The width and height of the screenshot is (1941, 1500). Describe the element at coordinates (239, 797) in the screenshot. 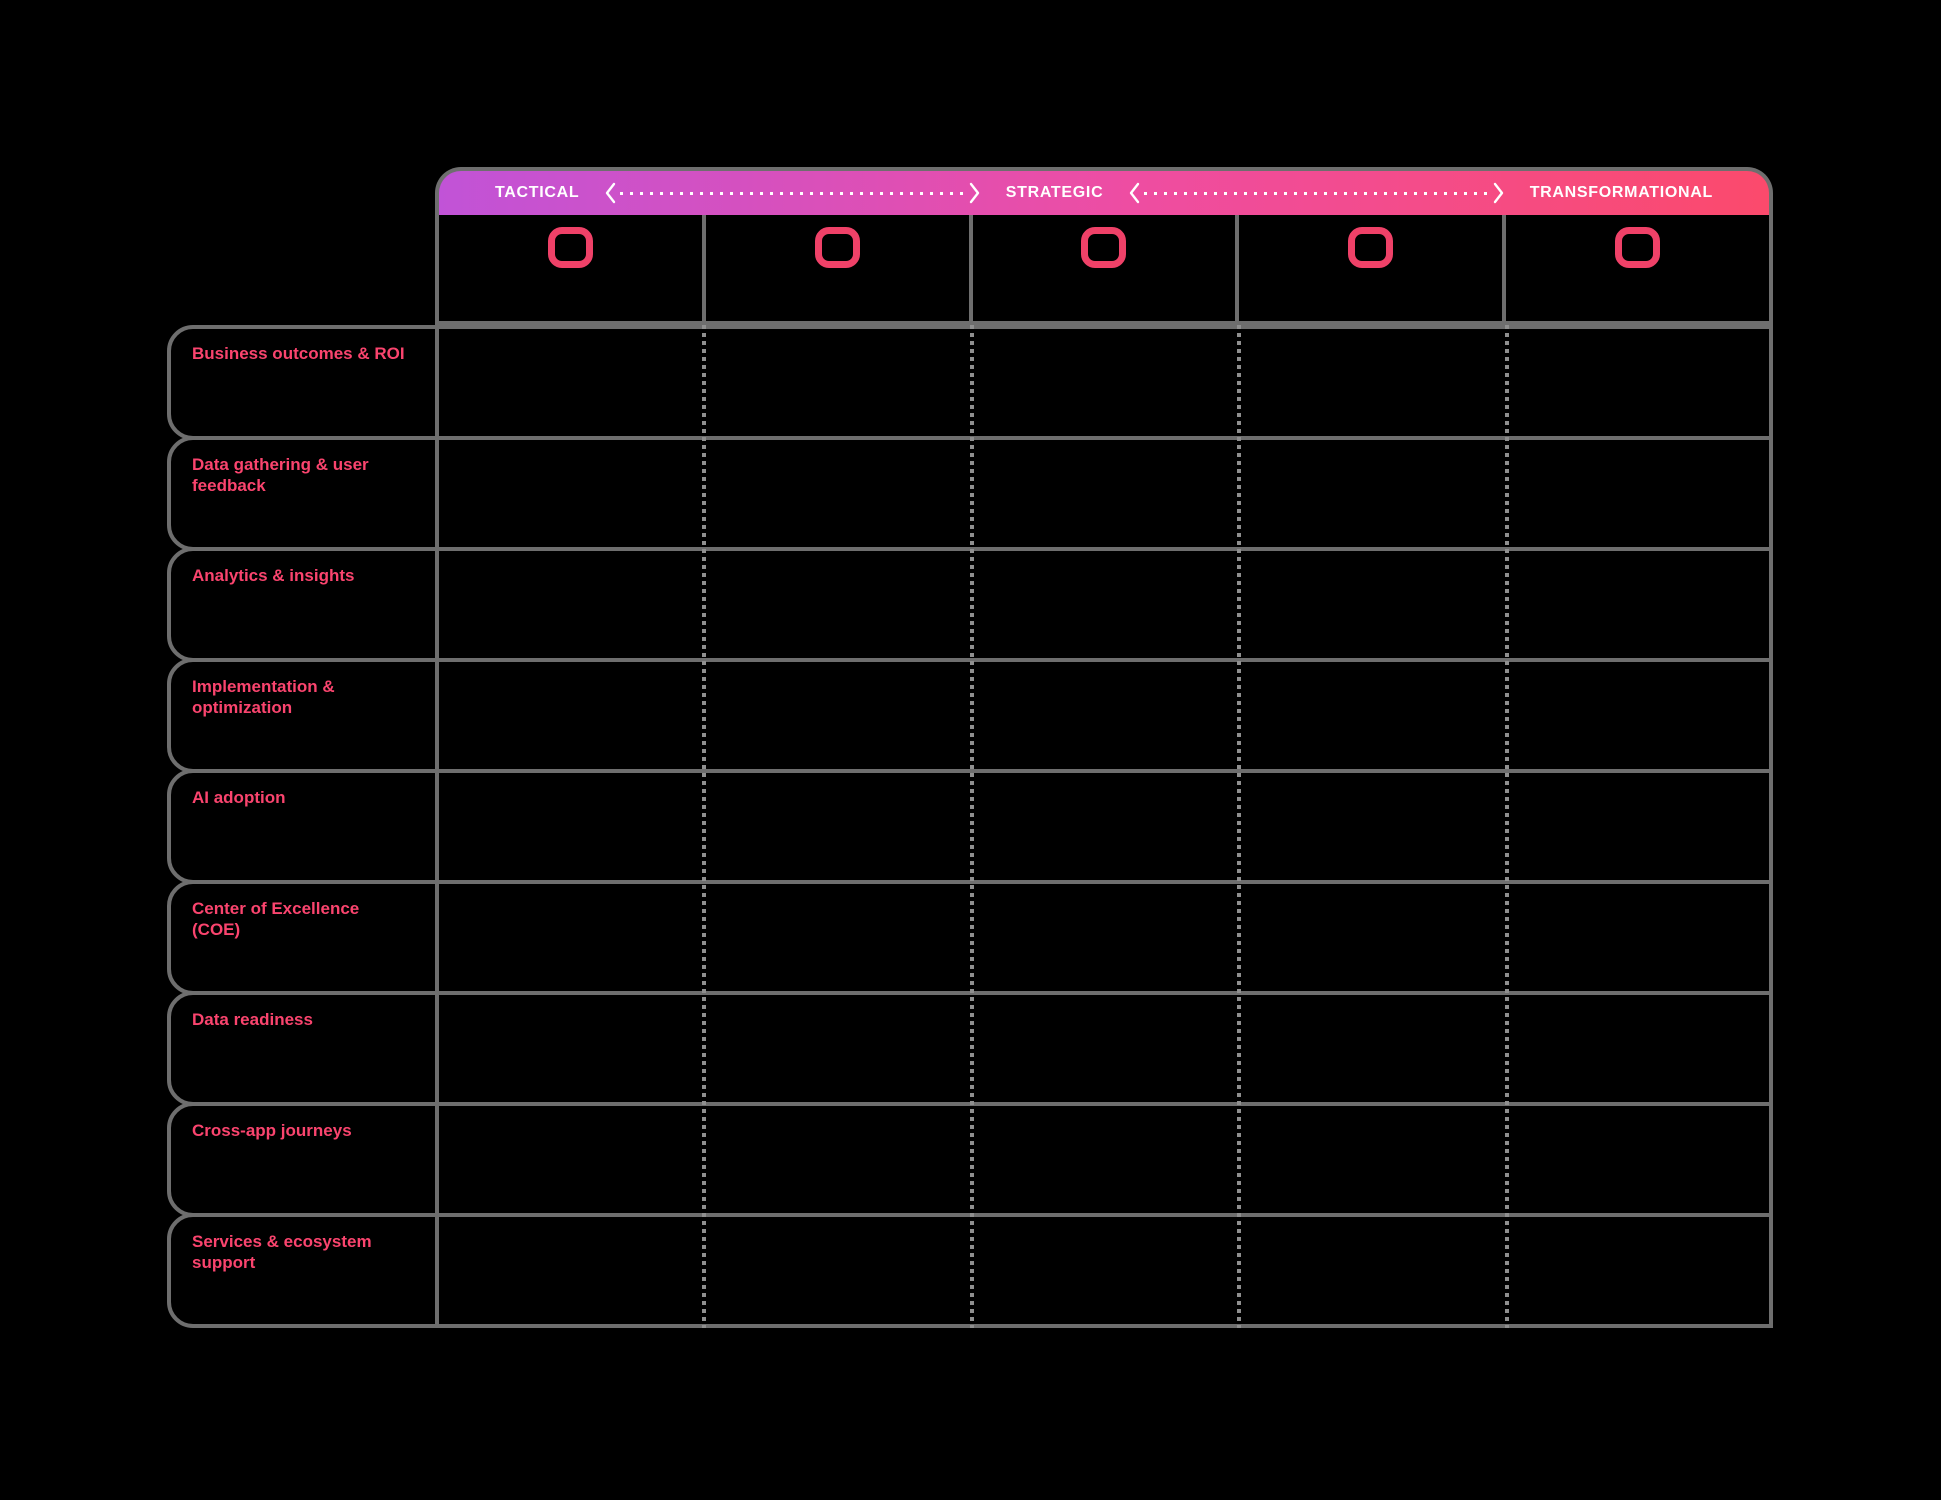

I see `row-label: AI adoption` at that location.